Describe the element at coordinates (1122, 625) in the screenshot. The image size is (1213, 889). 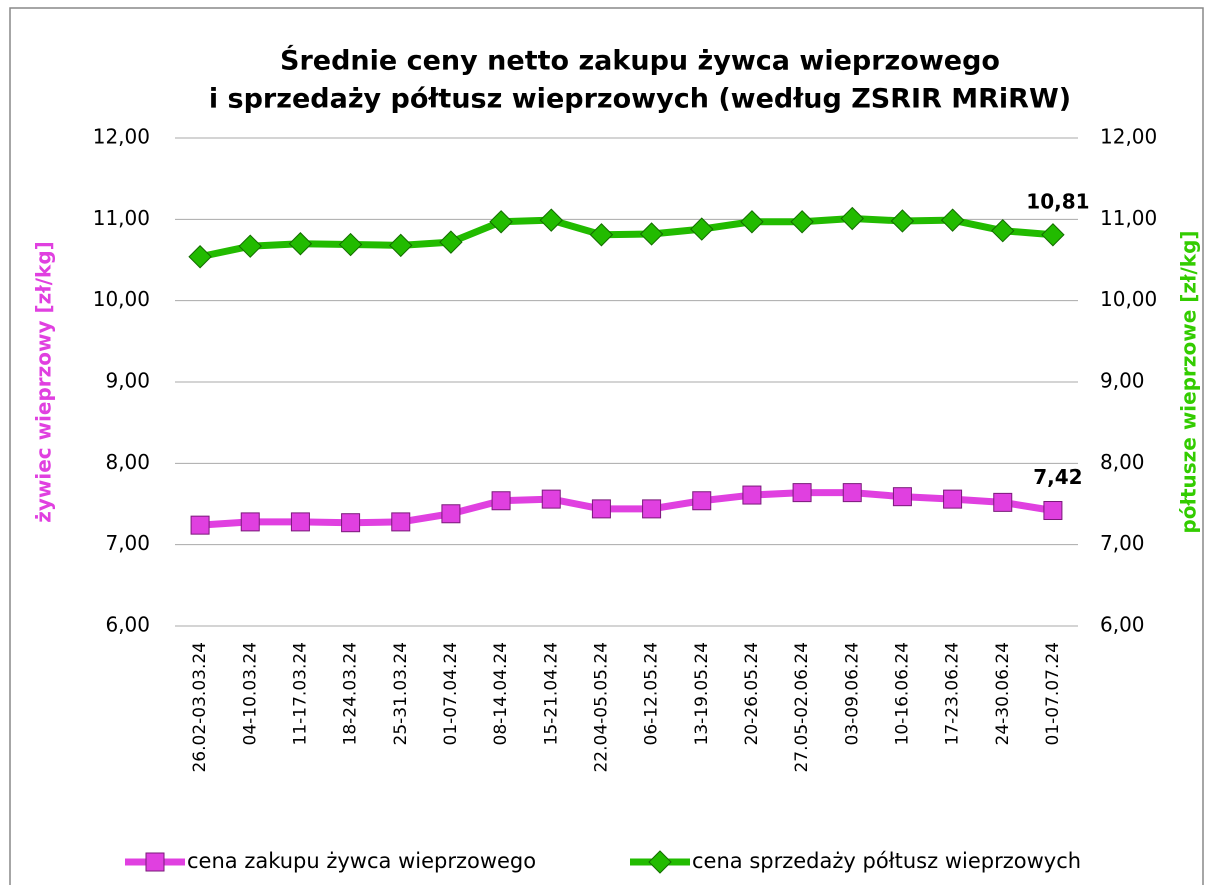
I see `y2-tick-label: 6,00` at that location.